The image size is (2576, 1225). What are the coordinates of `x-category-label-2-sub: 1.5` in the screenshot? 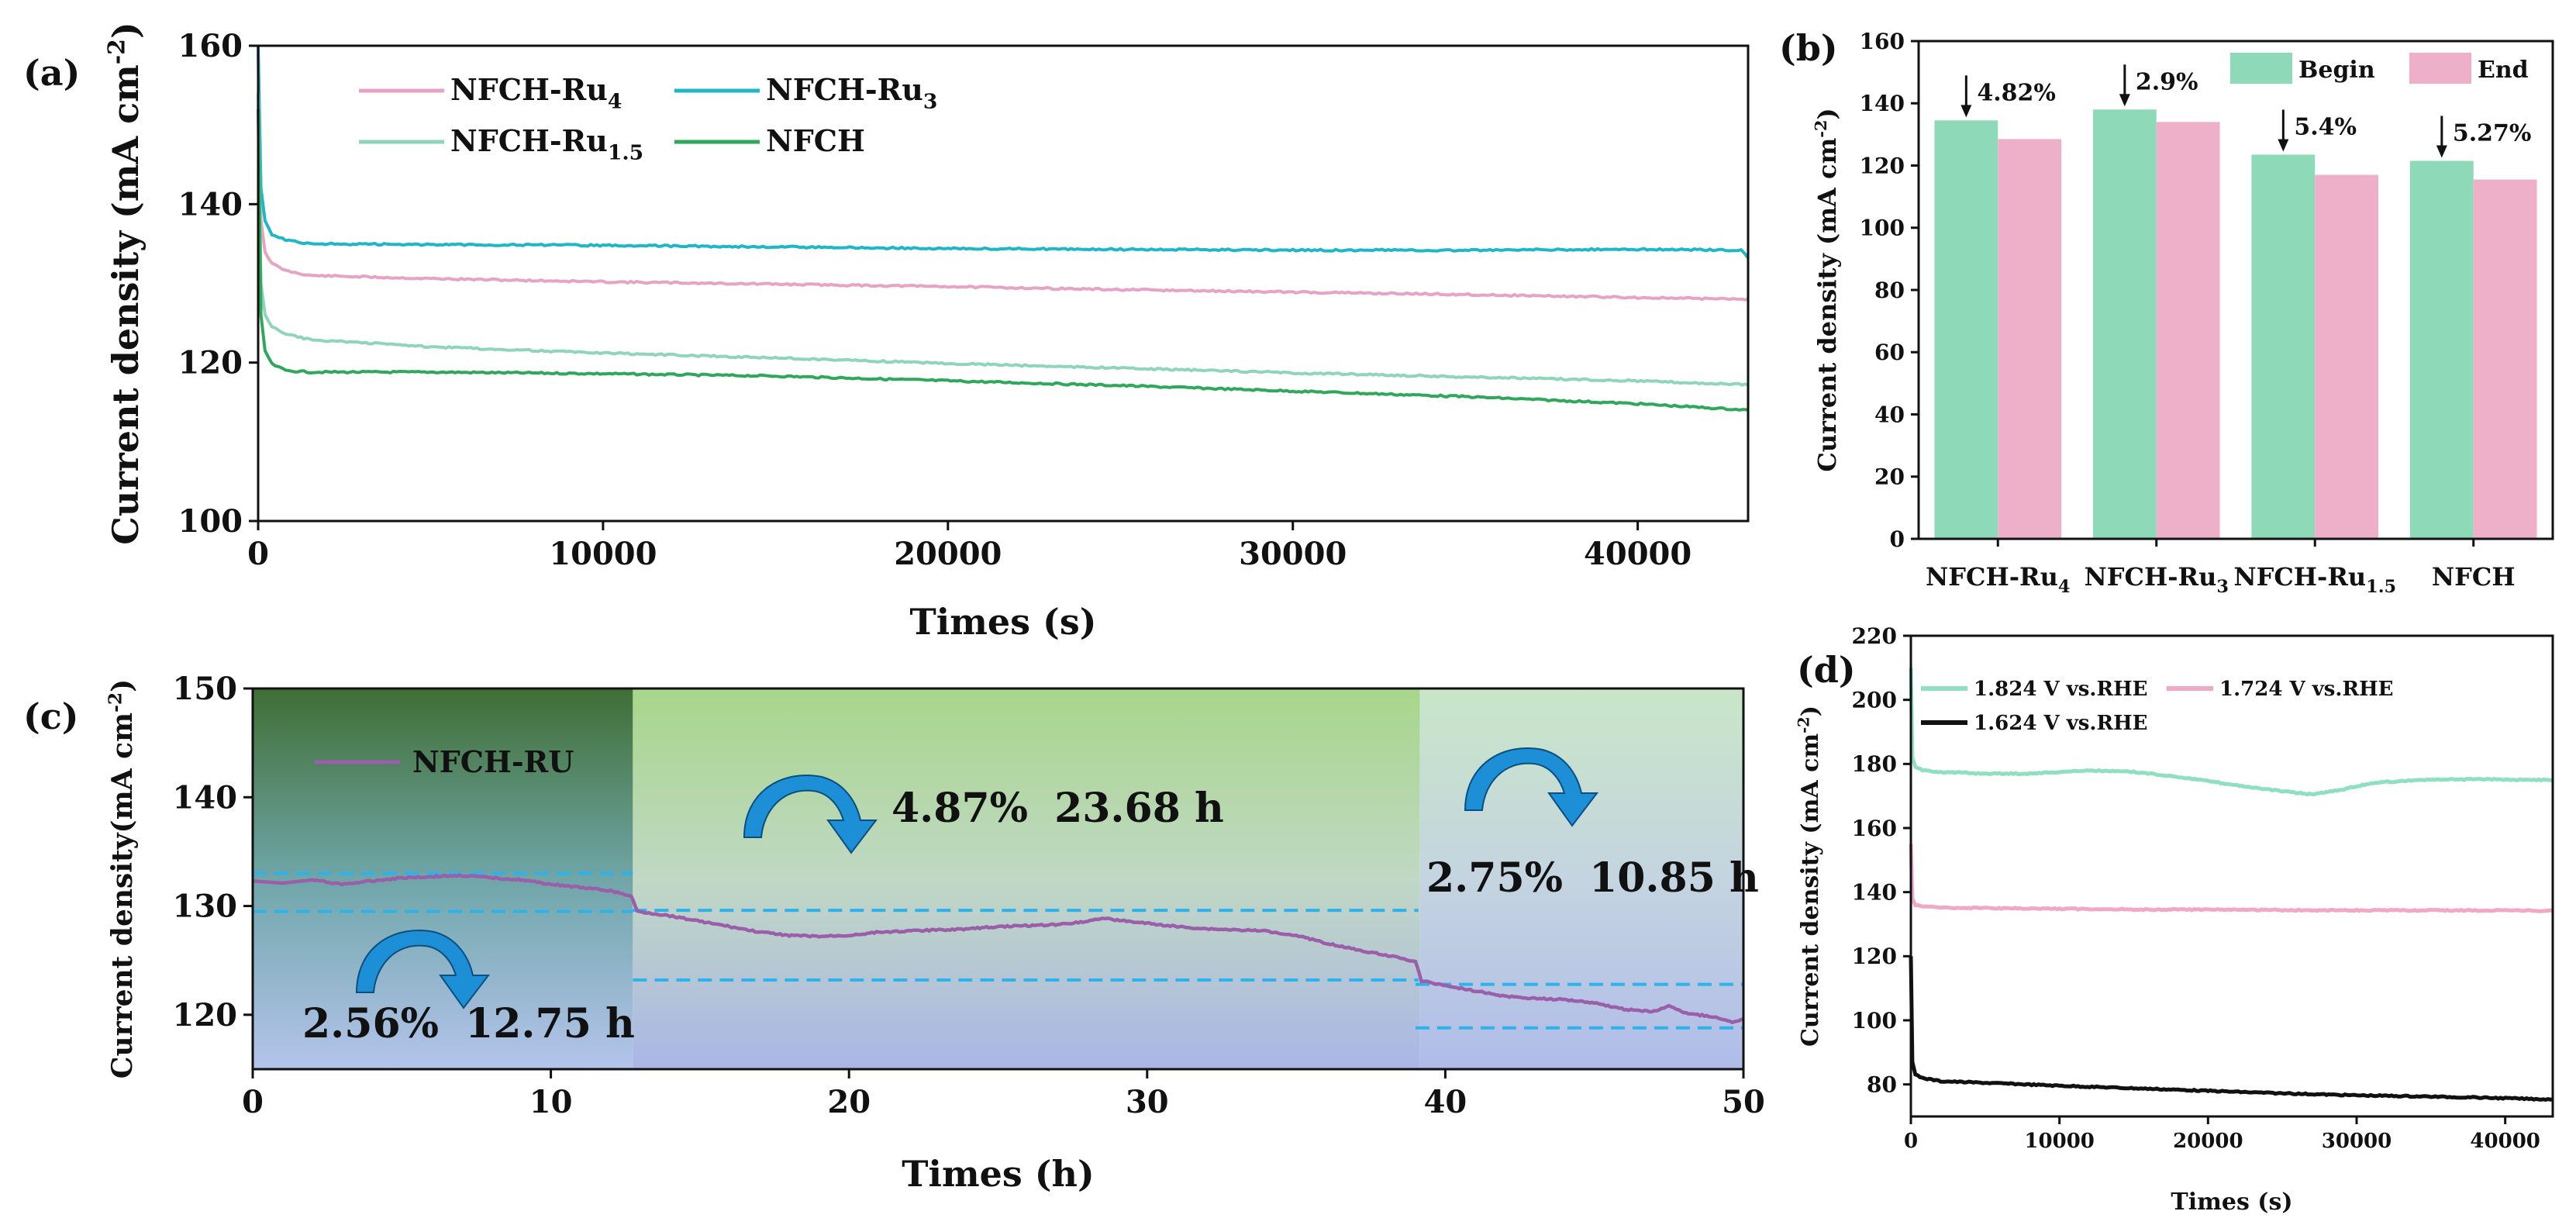 It's located at (2381, 587).